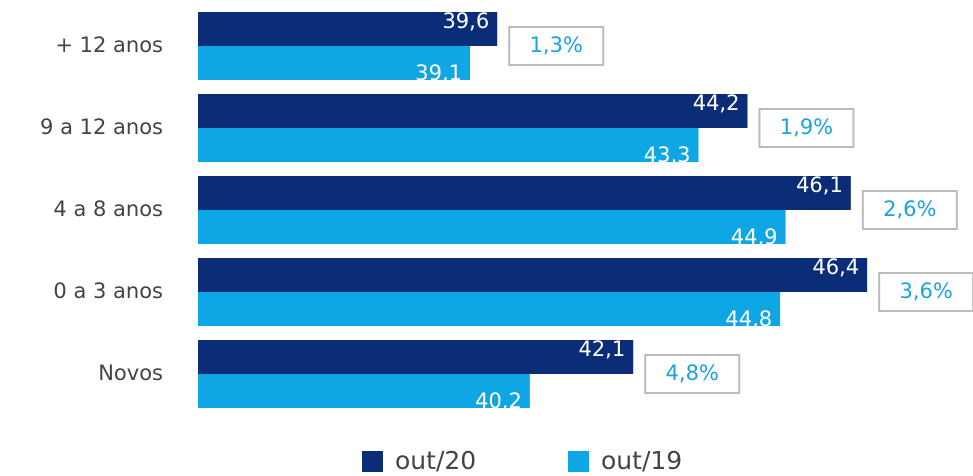 Image resolution: width=973 pixels, height=476 pixels. Describe the element at coordinates (641, 460) in the screenshot. I see `legend-label: out/19` at that location.